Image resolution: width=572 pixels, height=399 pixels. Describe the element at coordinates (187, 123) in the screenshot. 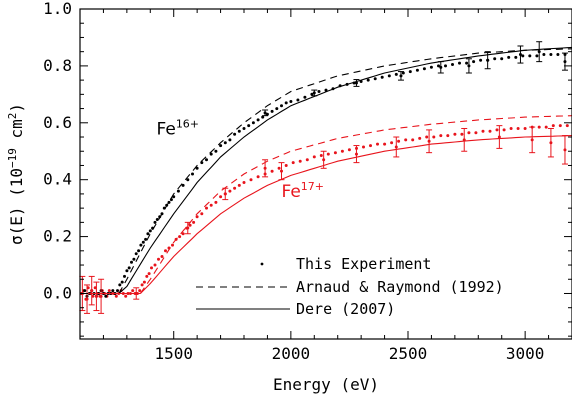

I see `annotation-fe16-sup: 16+` at that location.